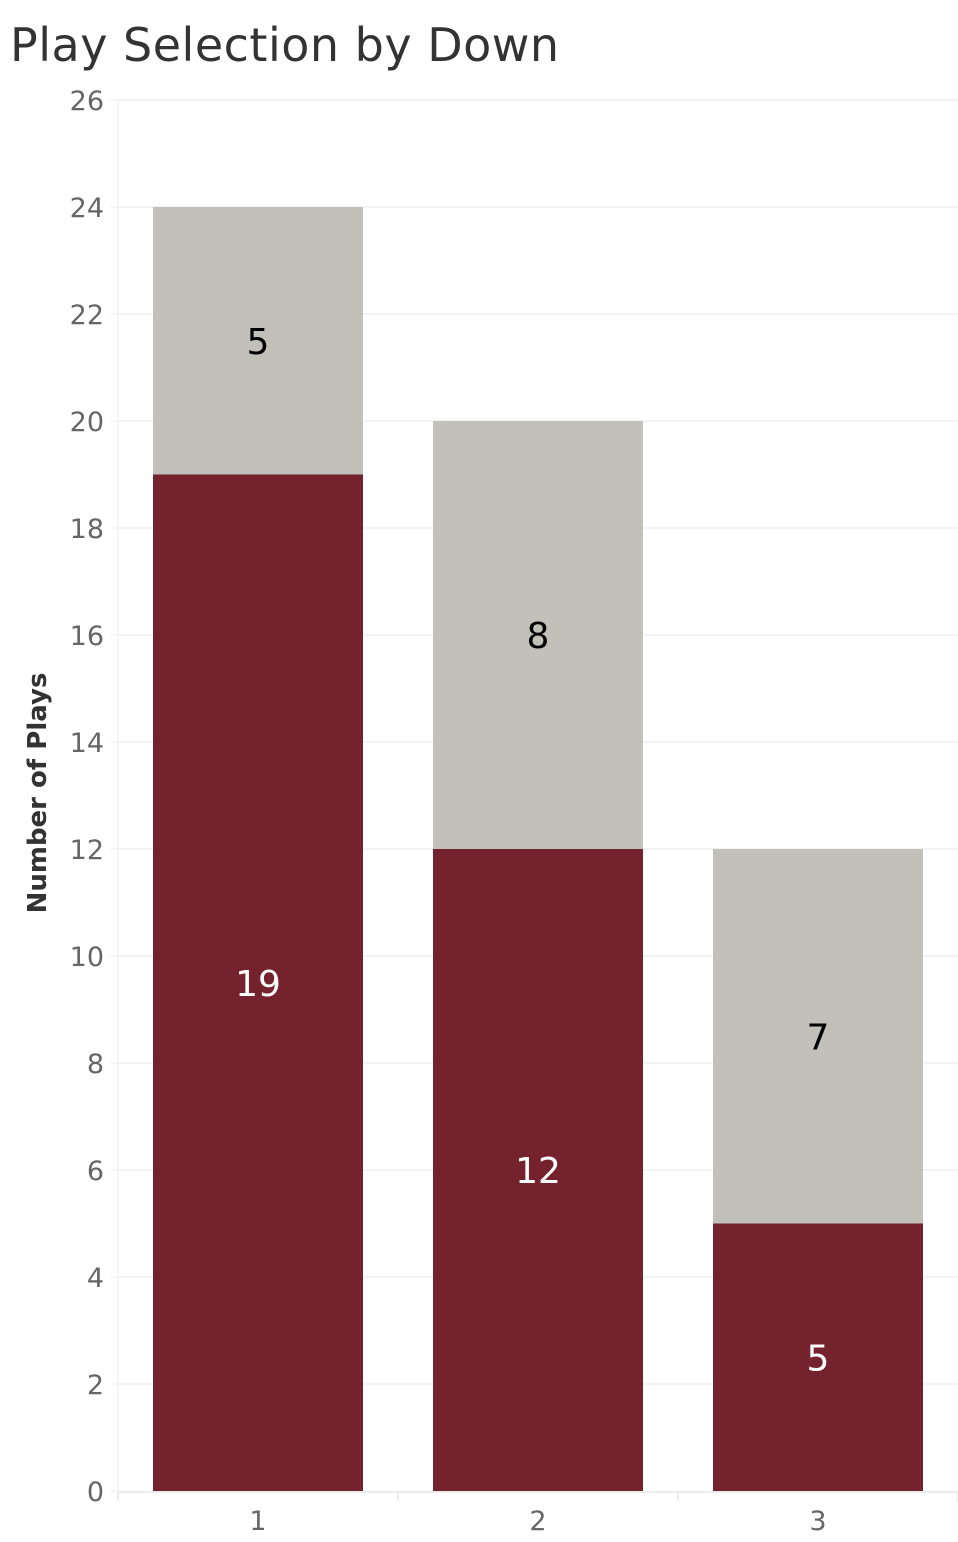 Image resolution: width=958 pixels, height=1542 pixels. I want to click on y-tick-label-12: 12, so click(87, 850).